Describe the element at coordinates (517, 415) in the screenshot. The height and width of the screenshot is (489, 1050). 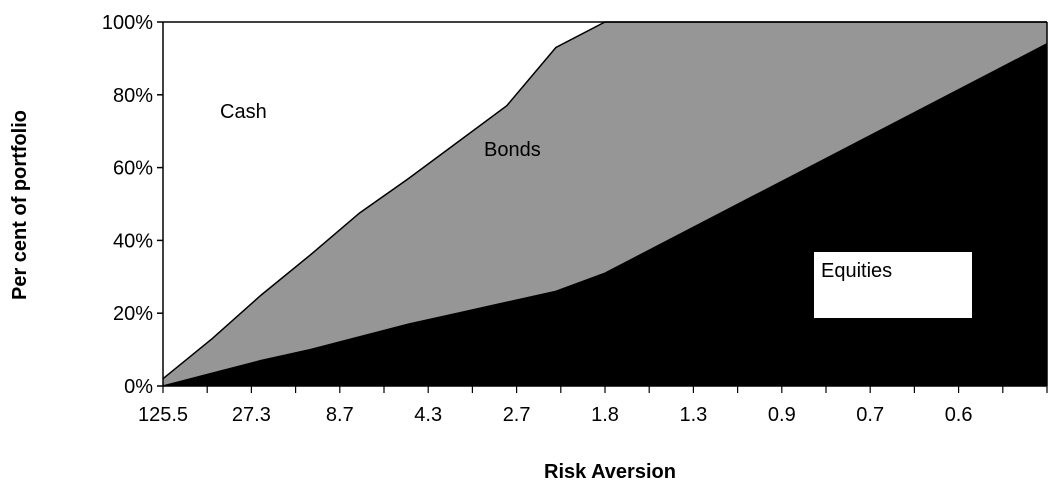
I see `x-tick-label: 2.7` at that location.